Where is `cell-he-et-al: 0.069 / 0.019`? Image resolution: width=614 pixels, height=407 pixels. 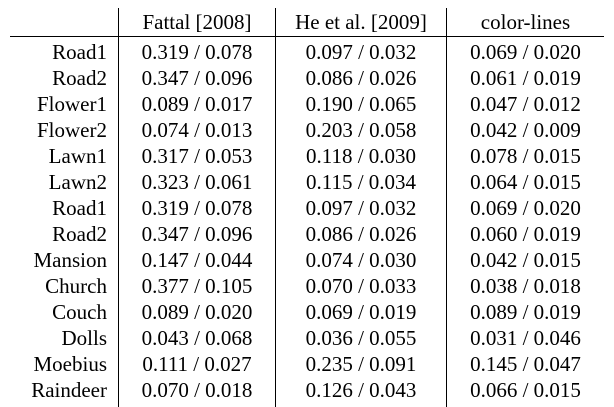 cell-he-et-al: 0.069 / 0.019 is located at coordinates (361, 312).